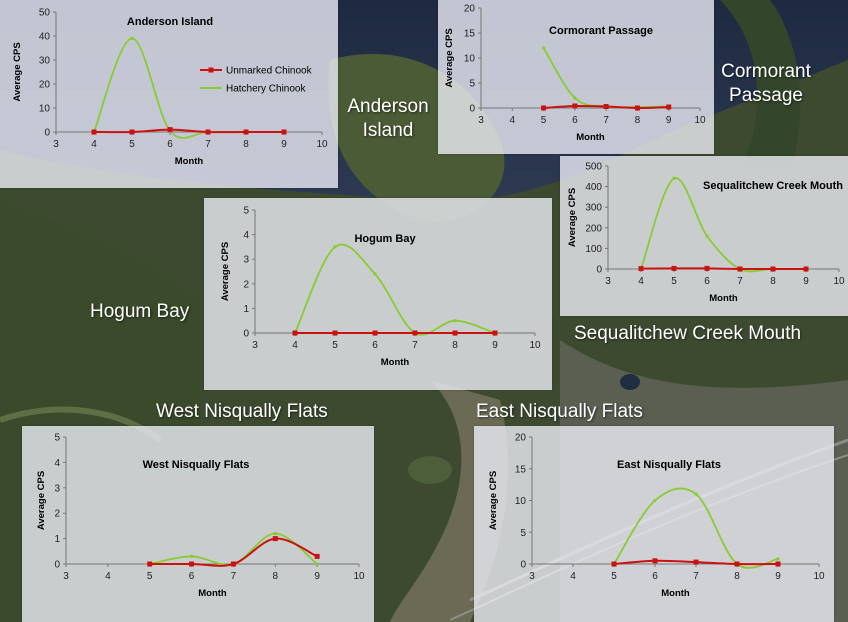  What do you see at coordinates (740, 281) in the screenshot?
I see `x-tick-label: 7` at bounding box center [740, 281].